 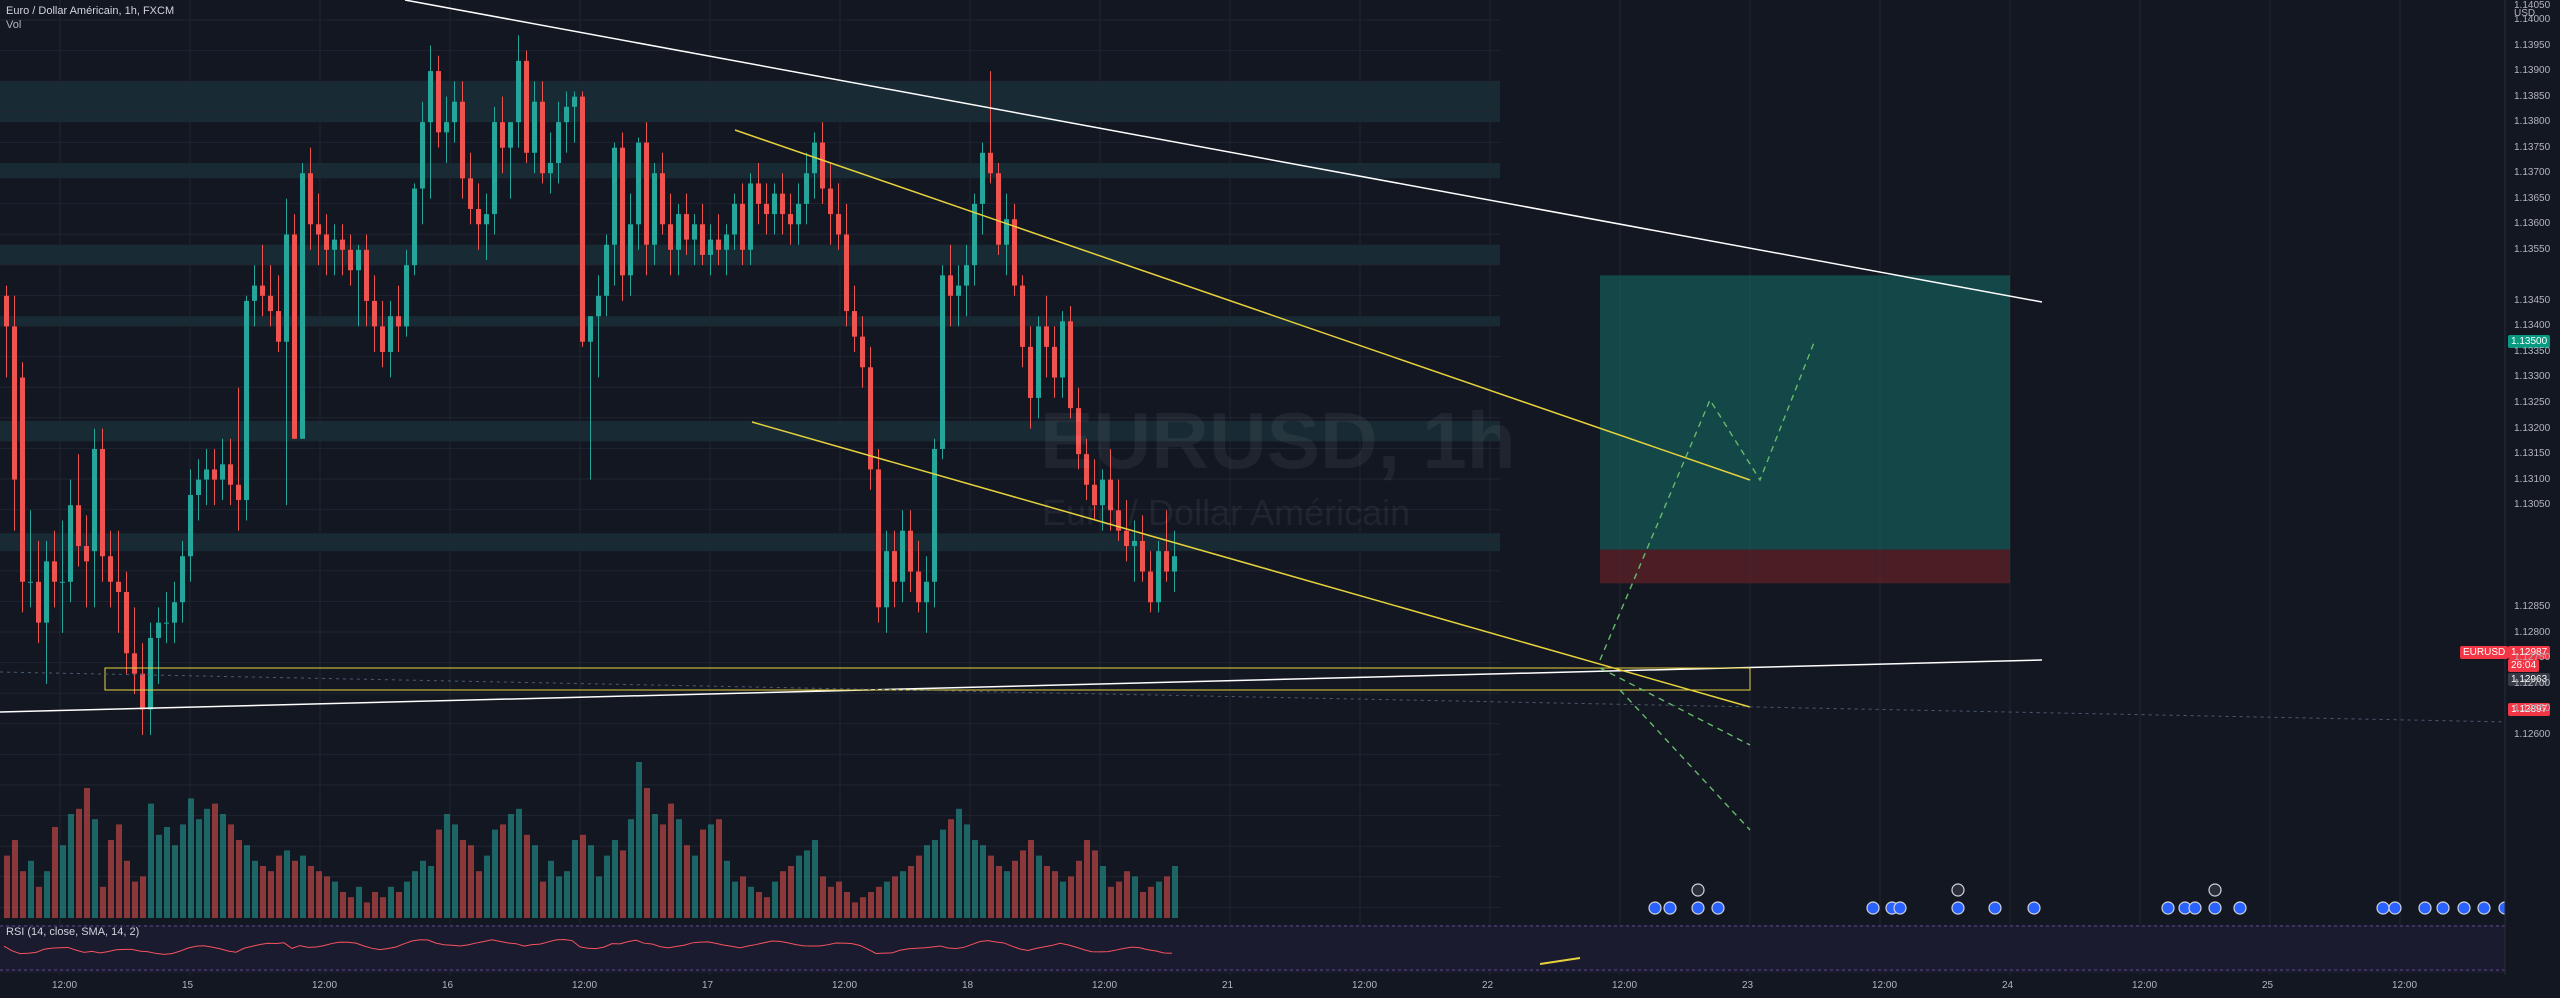 I want to click on symbol-title: Euro / Dollar Américain, 1h, FXCM, so click(x=90, y=11).